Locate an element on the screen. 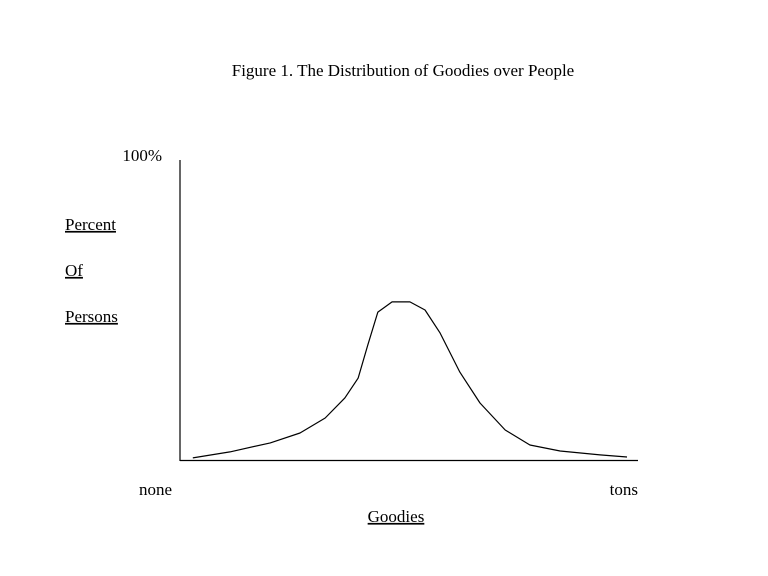 Image resolution: width=768 pixels, height=576 pixels. x-tick-label: tons is located at coordinates (624, 489).